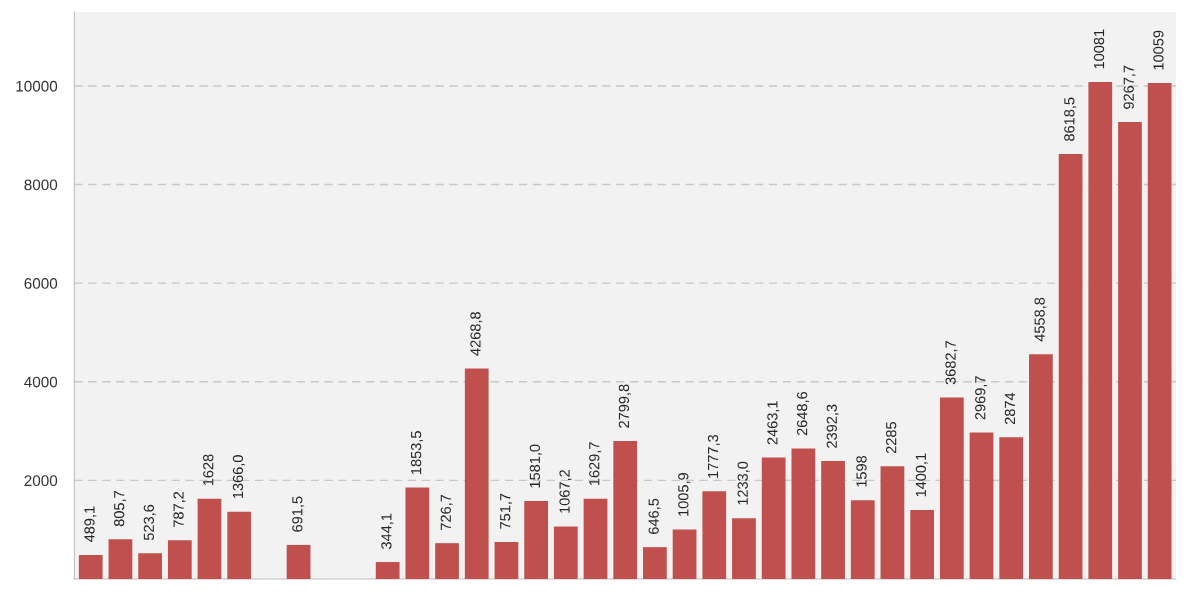  What do you see at coordinates (951, 363) in the screenshot?
I see `data-label: 3682,7` at bounding box center [951, 363].